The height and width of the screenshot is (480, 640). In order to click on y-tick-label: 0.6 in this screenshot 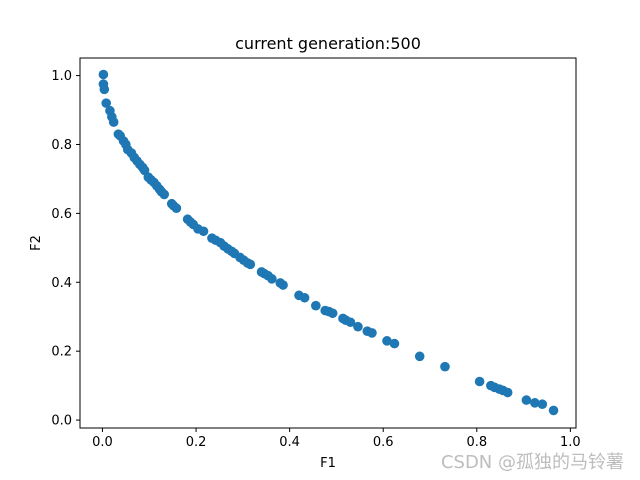, I will do `click(61, 214)`.